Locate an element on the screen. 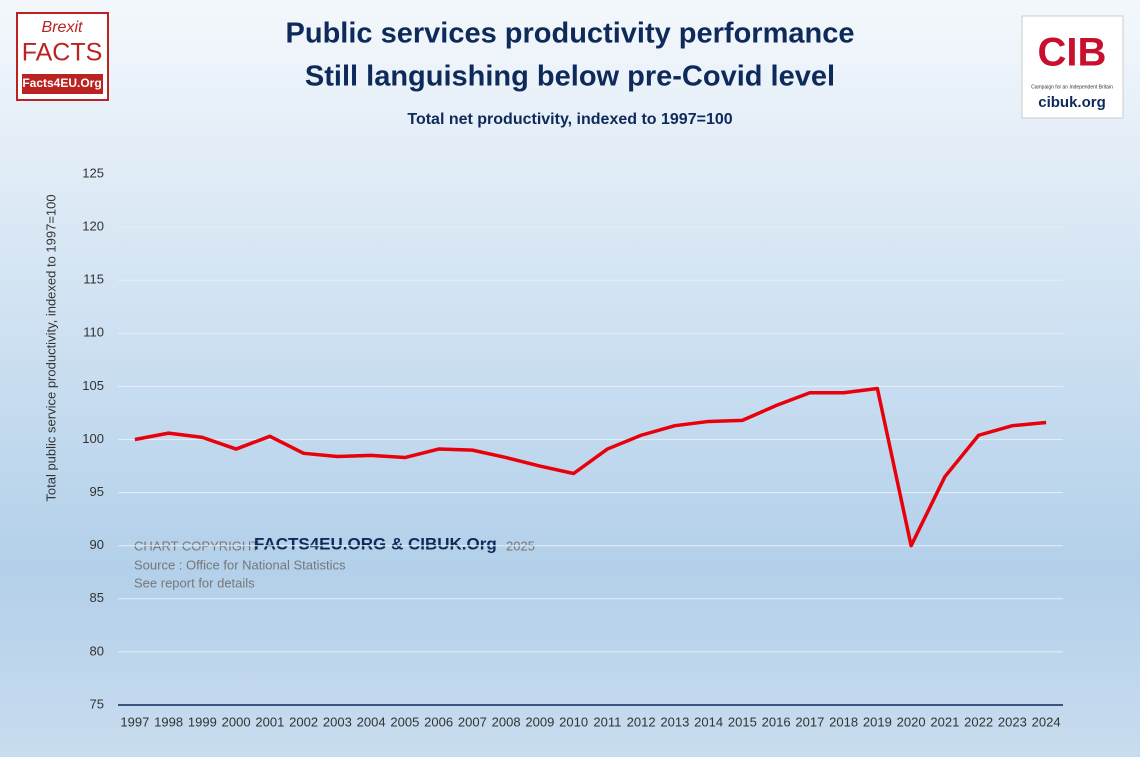 Image resolution: width=1140 pixels, height=762 pixels. y-tick-label: 100 is located at coordinates (93, 438).